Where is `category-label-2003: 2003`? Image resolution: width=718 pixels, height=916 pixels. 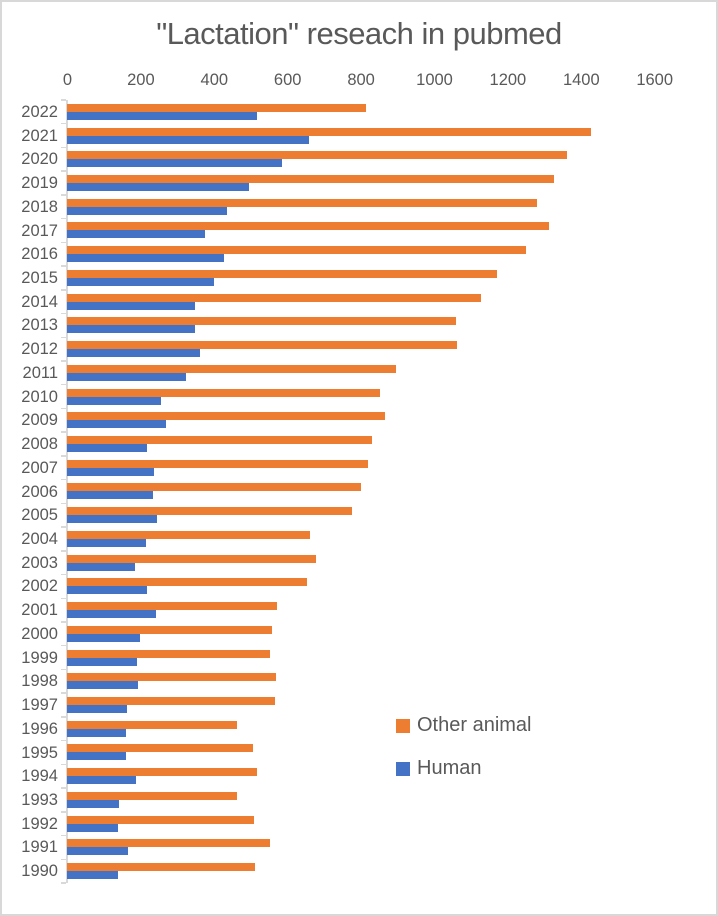 category-label-2003: 2003 is located at coordinates (39, 562).